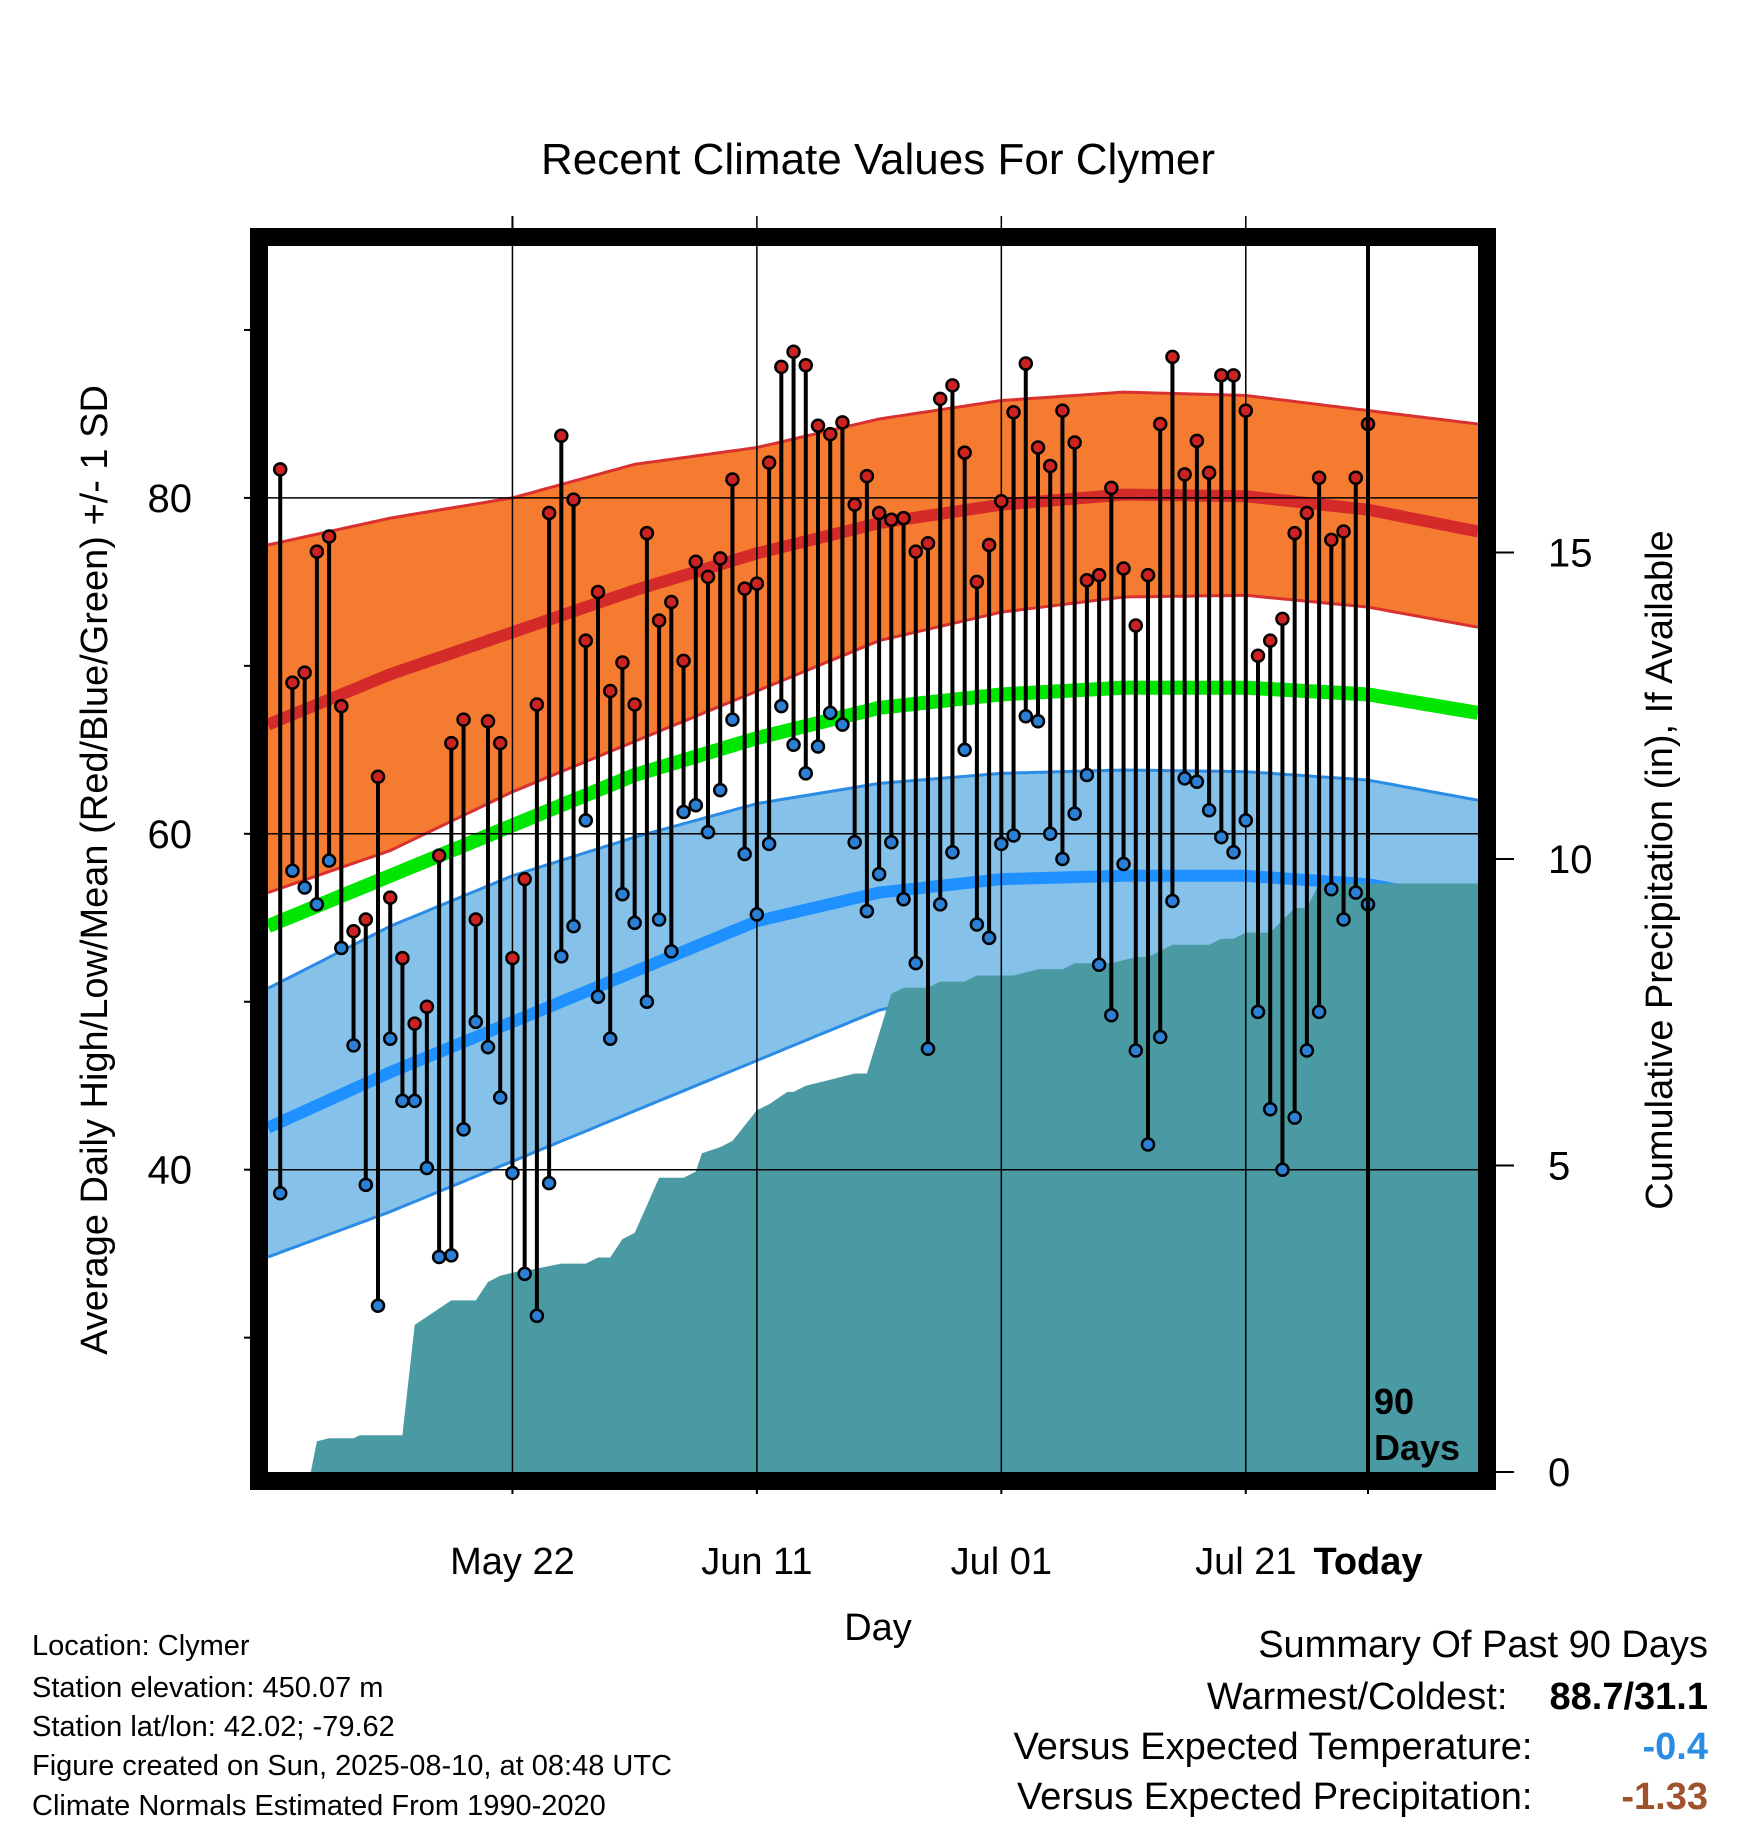 This screenshot has height=1828, width=1748. What do you see at coordinates (1628, 1697) in the screenshot?
I see `warmest-coldest-value: 88.7/31.1` at bounding box center [1628, 1697].